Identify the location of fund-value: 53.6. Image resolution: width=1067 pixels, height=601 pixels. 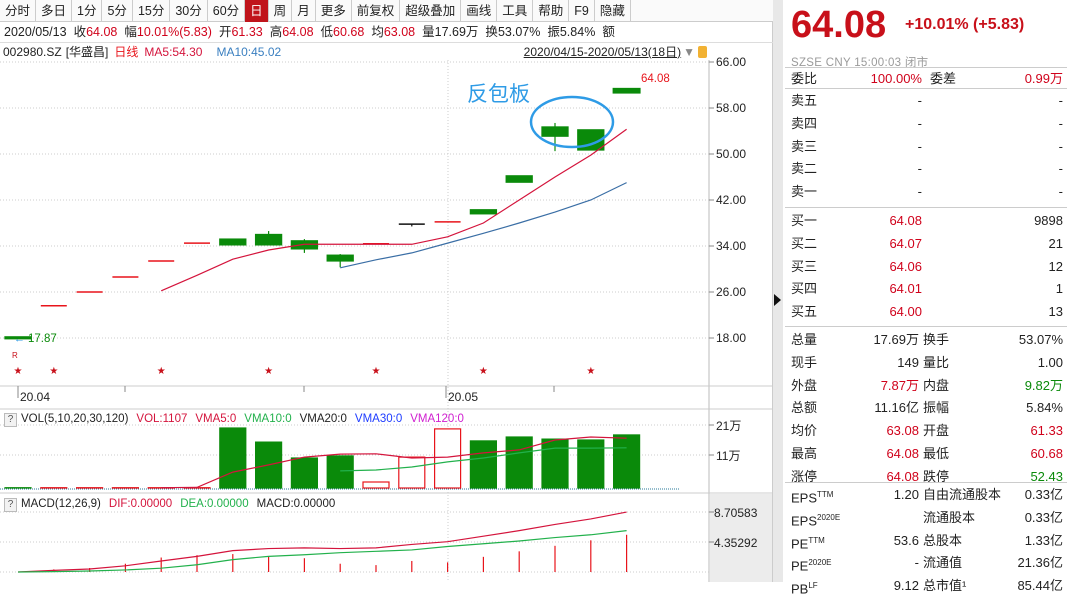
(906, 541).